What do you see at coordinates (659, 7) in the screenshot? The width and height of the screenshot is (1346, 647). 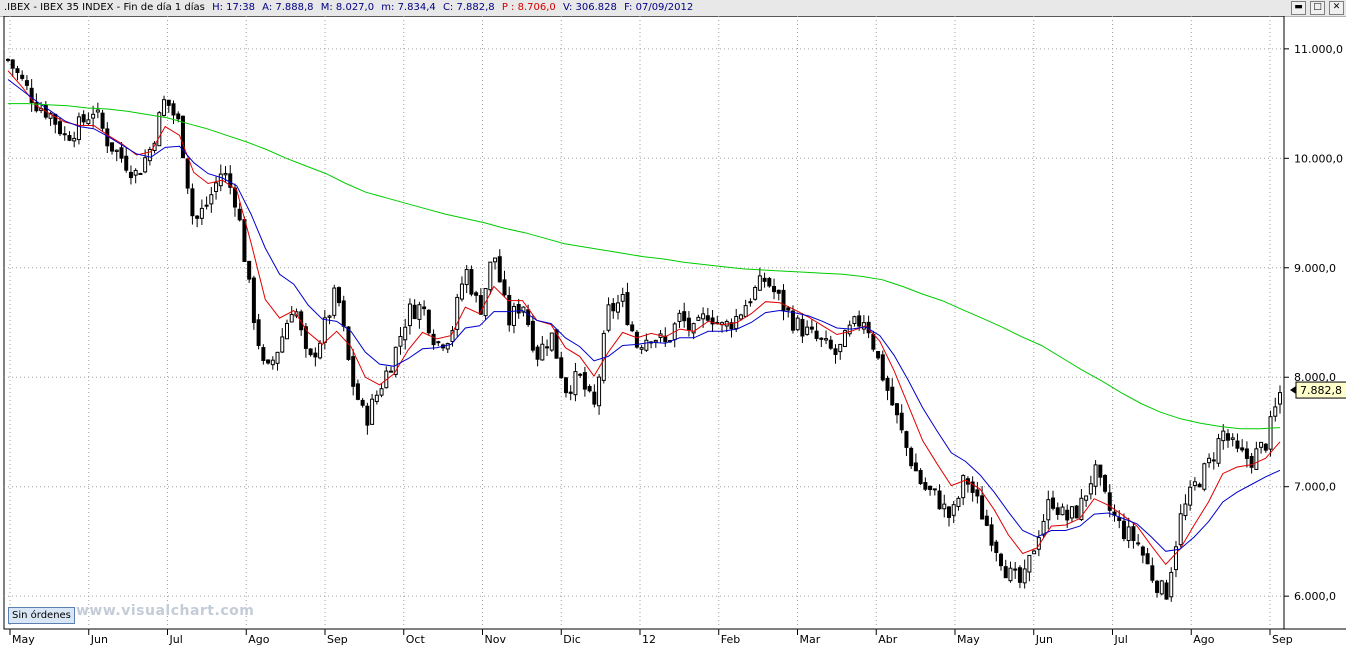 I see `date-value: F: 07/09/2012` at bounding box center [659, 7].